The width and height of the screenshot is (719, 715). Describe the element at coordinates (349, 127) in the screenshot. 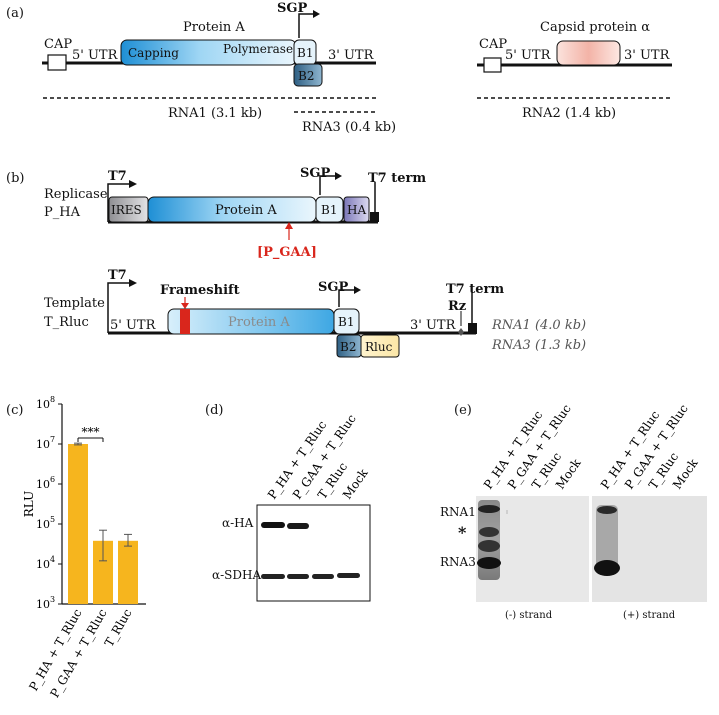

I see `rna3-length: RNA3 (0.4 kb)` at that location.